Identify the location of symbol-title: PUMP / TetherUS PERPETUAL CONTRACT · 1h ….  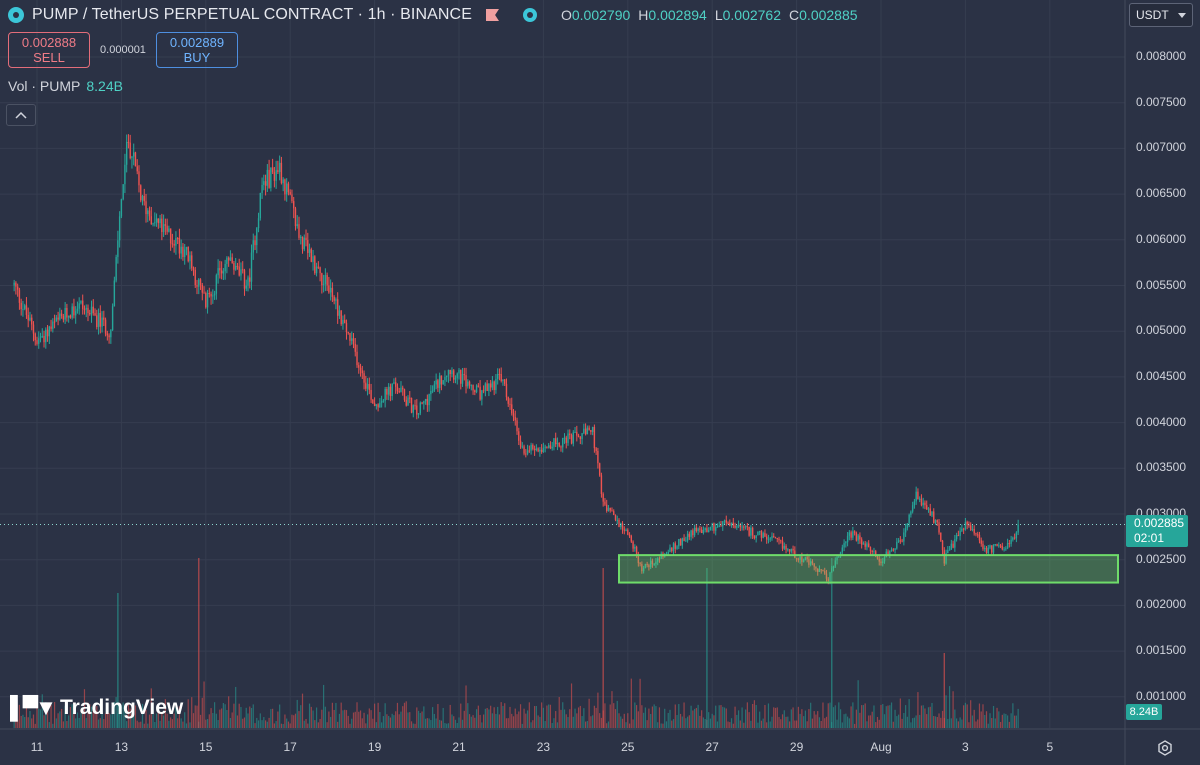
(252, 14).